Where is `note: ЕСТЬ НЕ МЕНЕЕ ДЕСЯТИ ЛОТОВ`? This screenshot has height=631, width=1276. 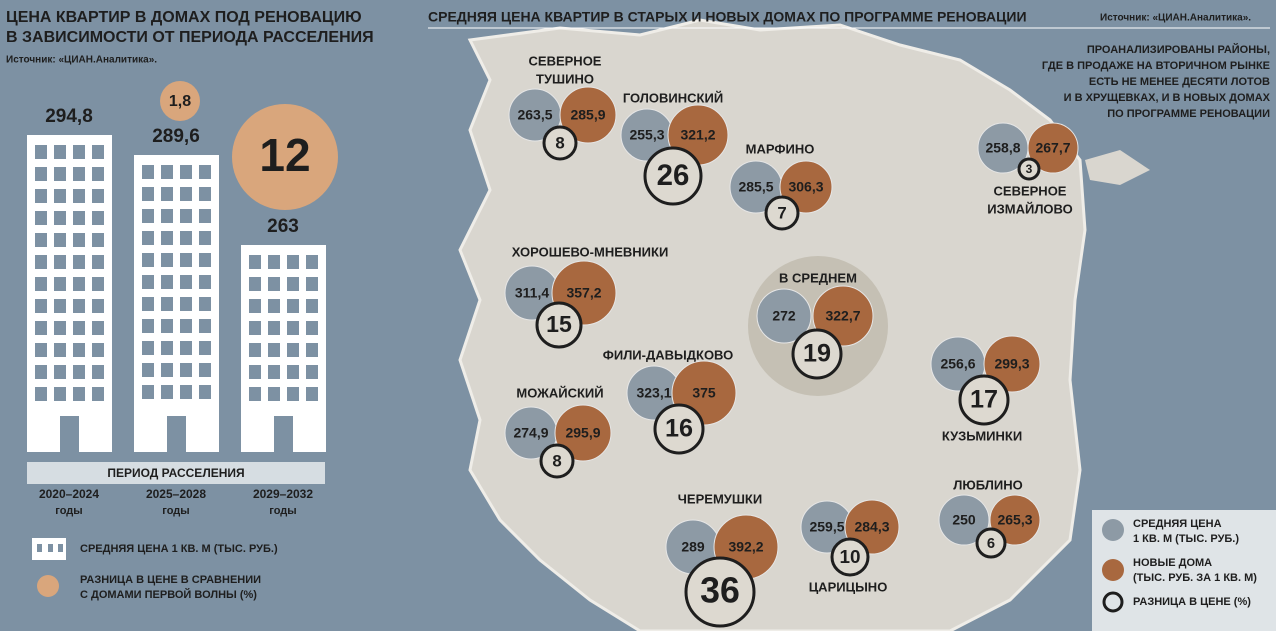
note: ЕСТЬ НЕ МЕНЕЕ ДЕСЯТИ ЛОТОВ is located at coordinates (1179, 82).